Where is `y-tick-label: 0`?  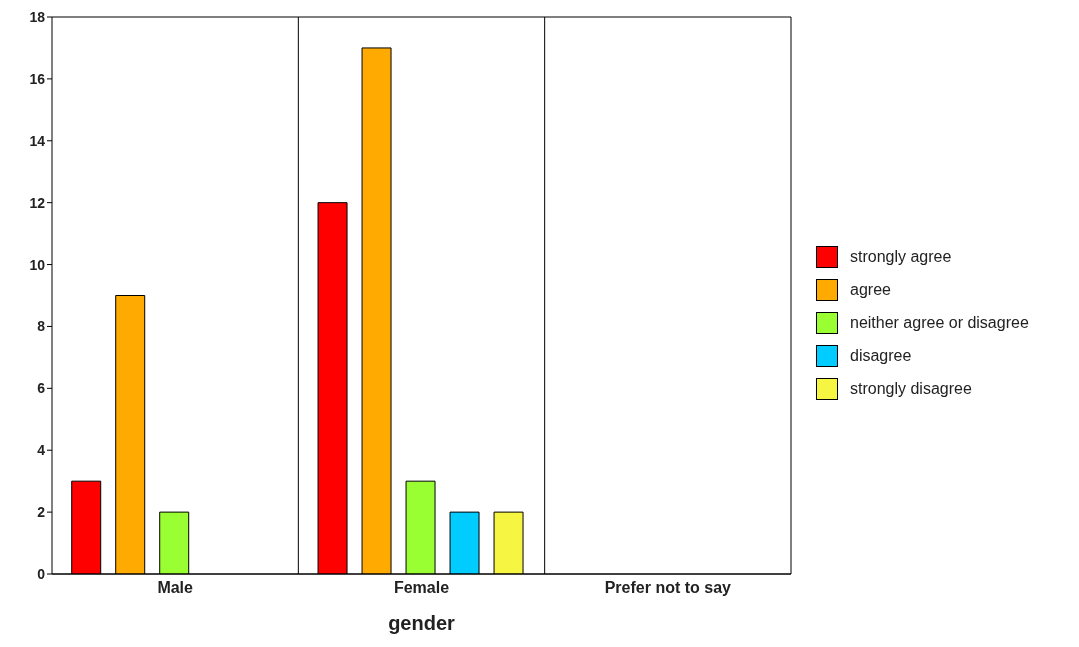
y-tick-label: 0 is located at coordinates (41, 573).